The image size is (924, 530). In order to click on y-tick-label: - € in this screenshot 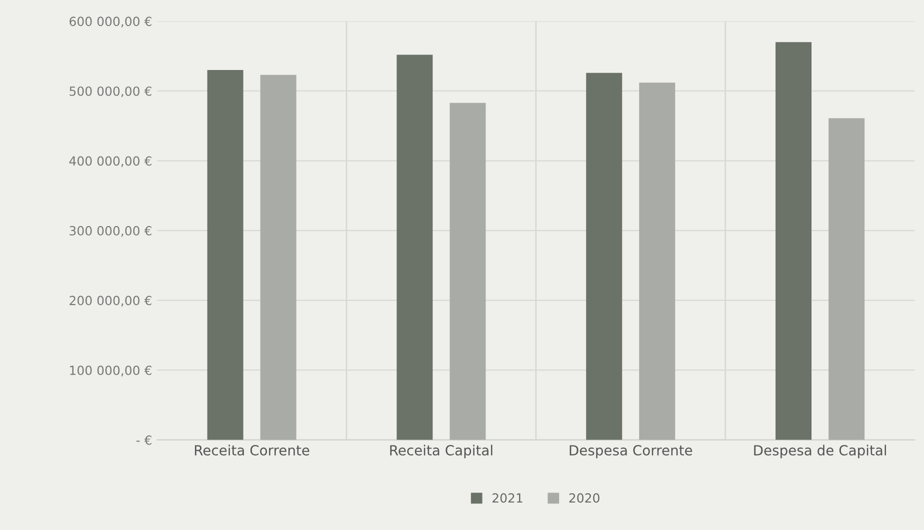, I will do `click(144, 440)`.